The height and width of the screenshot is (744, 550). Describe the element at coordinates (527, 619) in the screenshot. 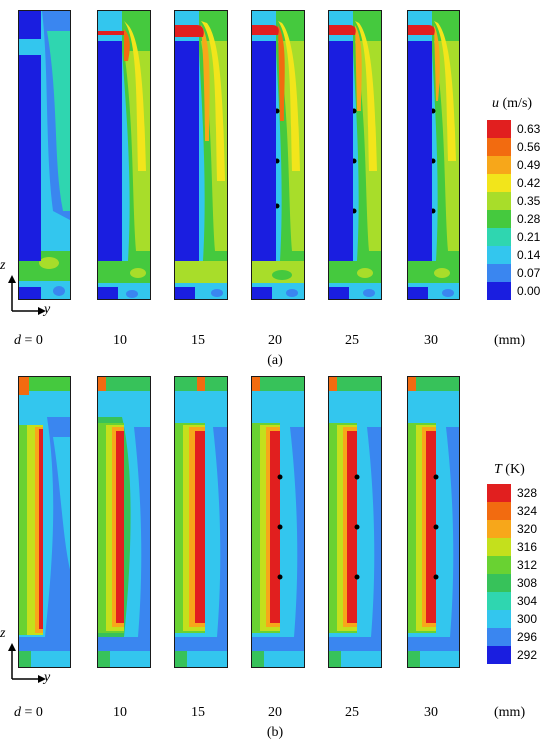

I see `legend-value: 300` at that location.